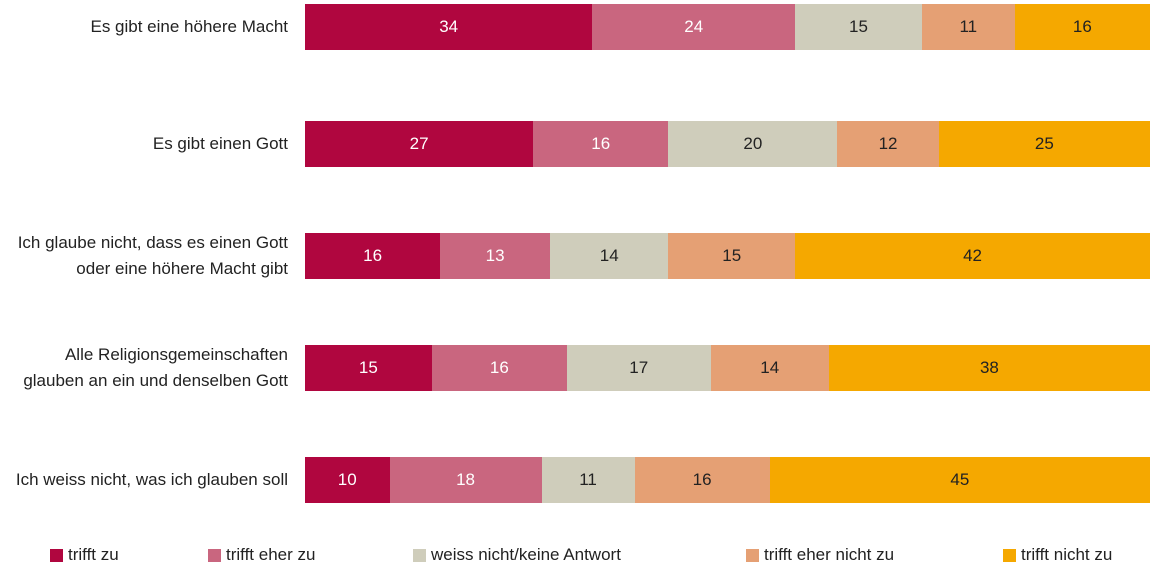 The height and width of the screenshot is (567, 1164). I want to click on bar-segment: 12, so click(888, 144).